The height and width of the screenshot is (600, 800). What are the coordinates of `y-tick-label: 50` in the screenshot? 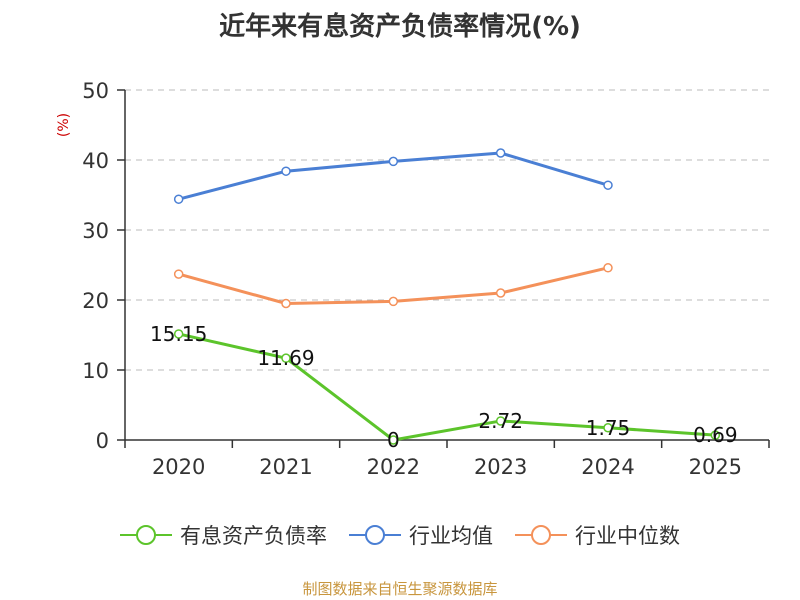 It's located at (95, 91).